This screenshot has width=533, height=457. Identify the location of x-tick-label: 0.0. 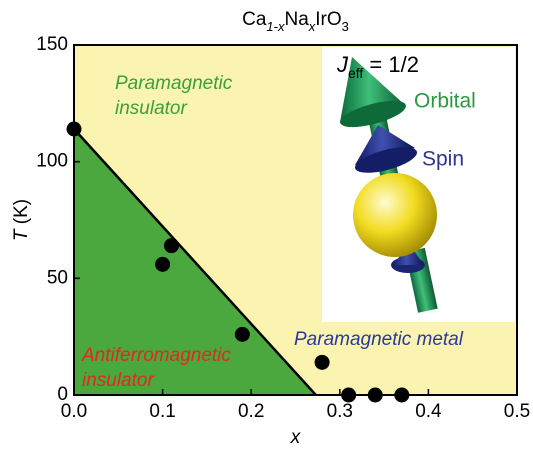
(74, 411).